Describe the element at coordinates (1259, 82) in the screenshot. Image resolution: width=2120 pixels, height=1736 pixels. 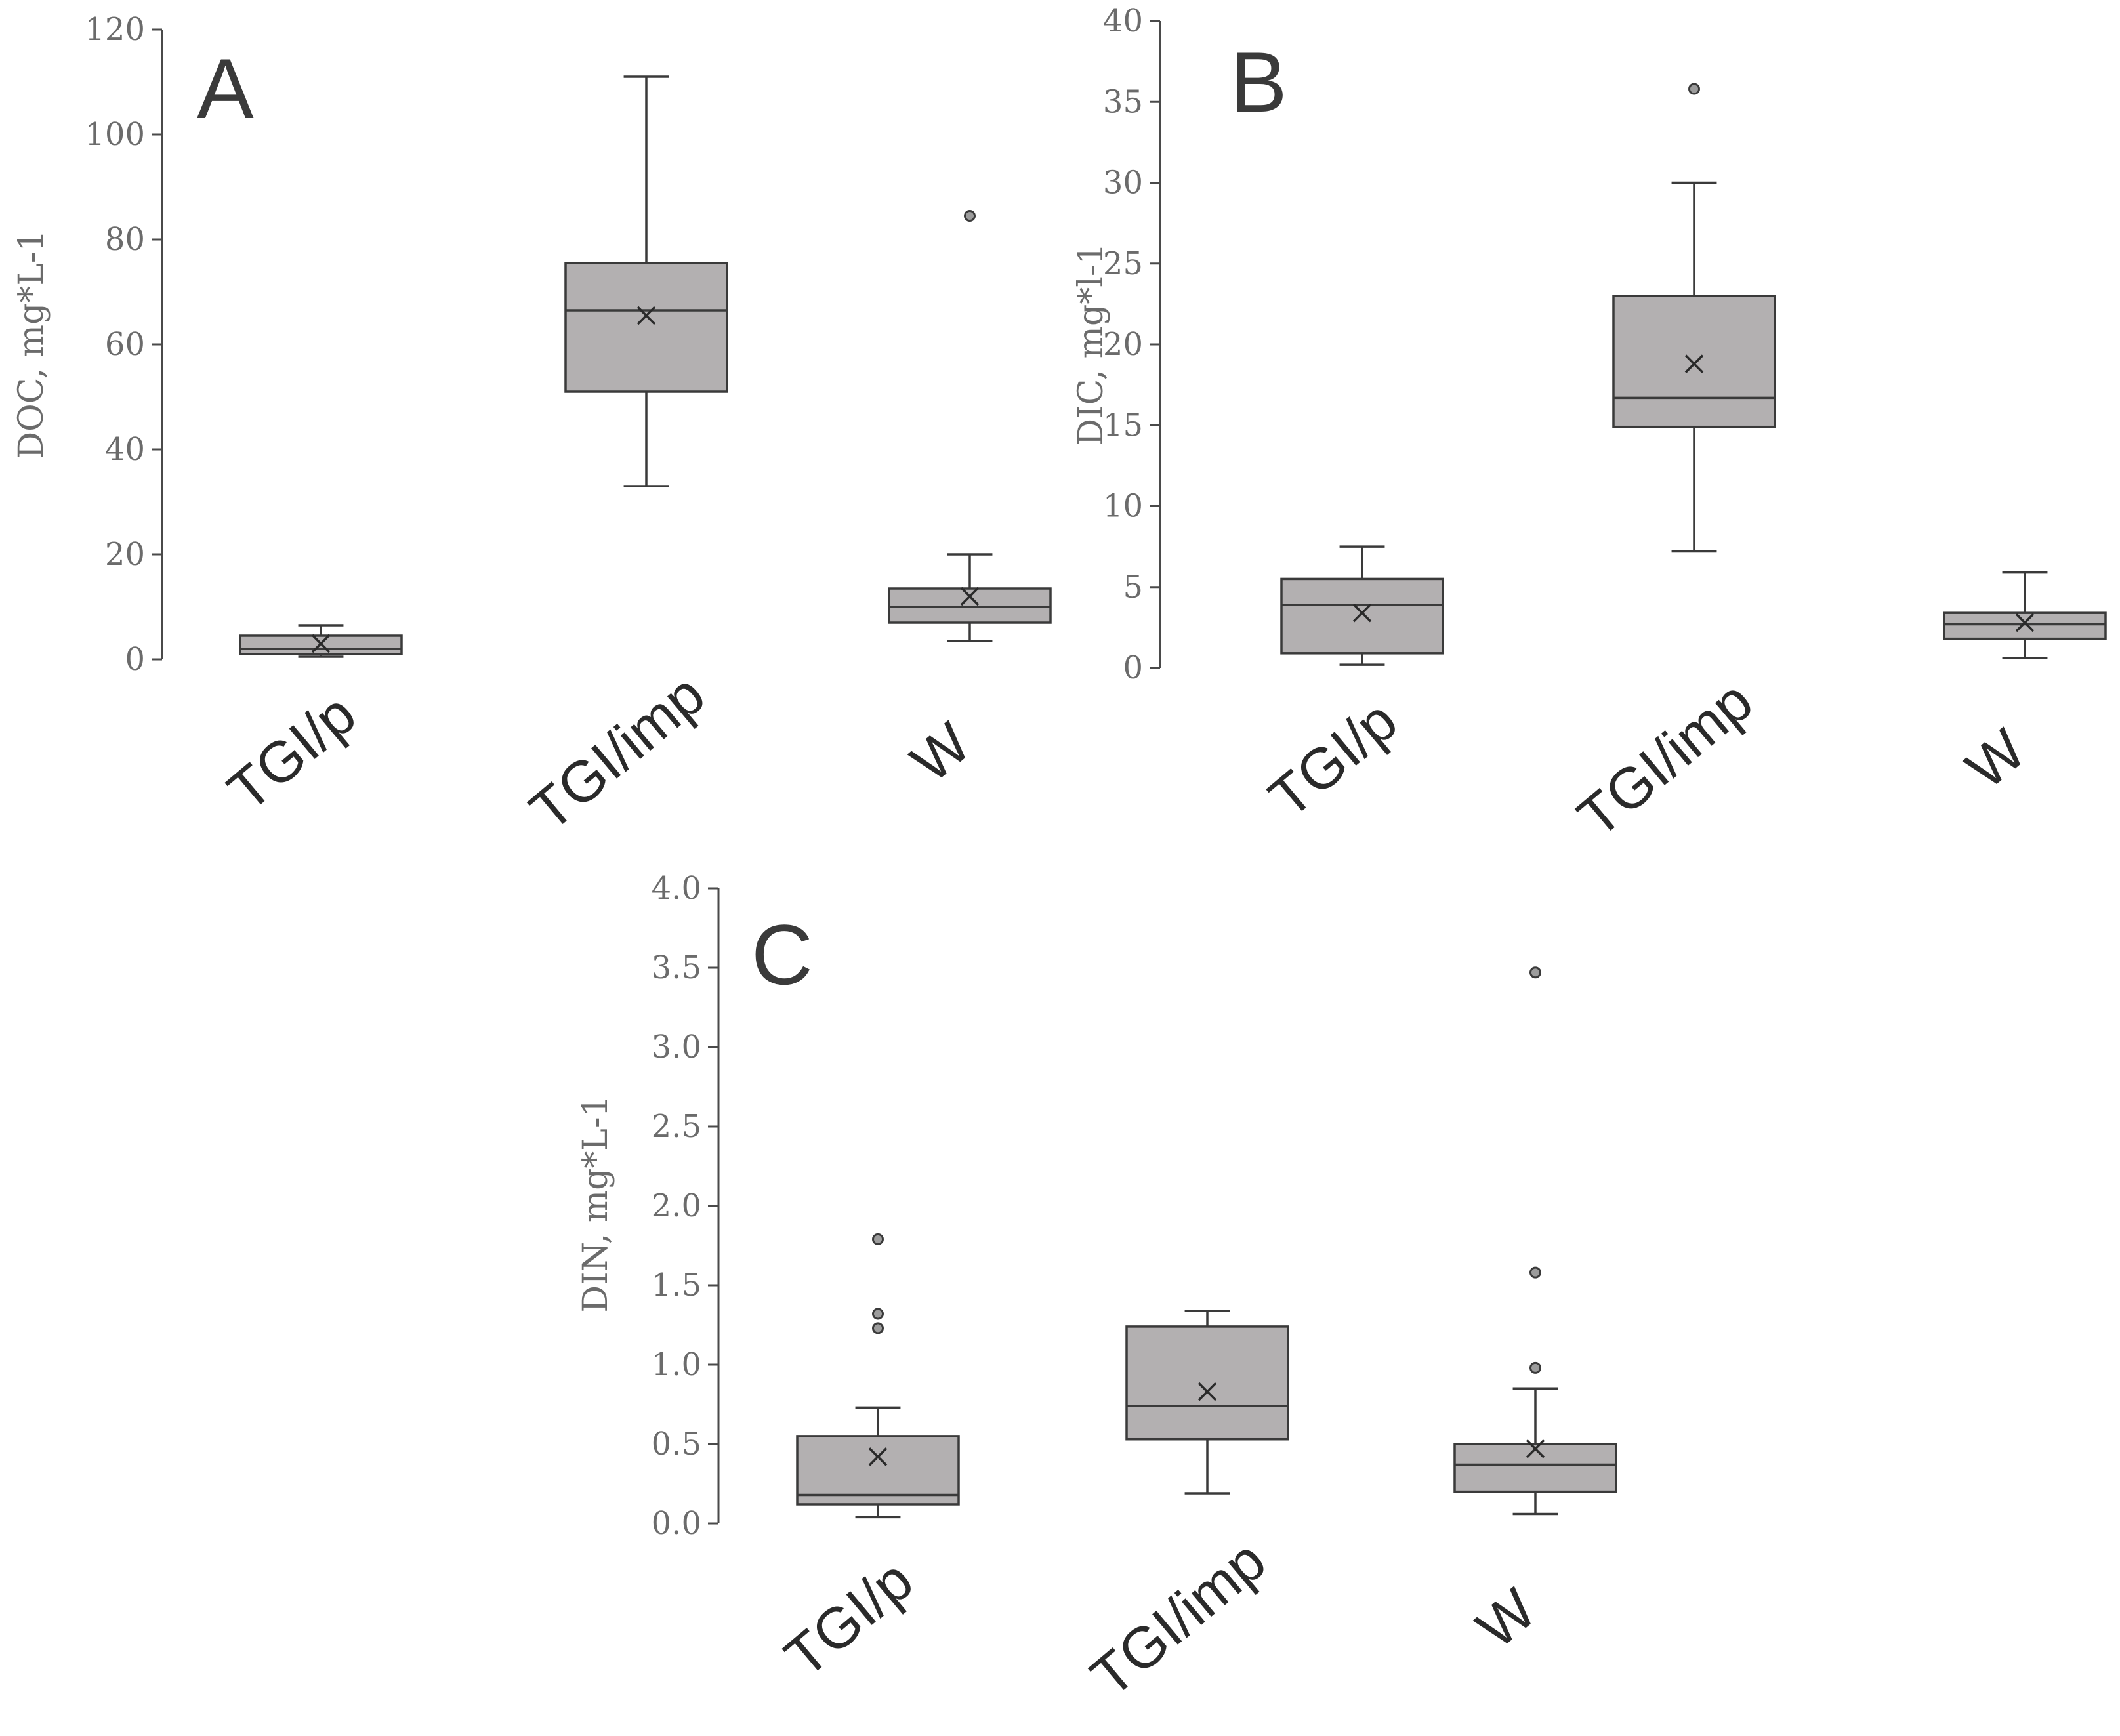
I see `panel-b-letter: B` at that location.